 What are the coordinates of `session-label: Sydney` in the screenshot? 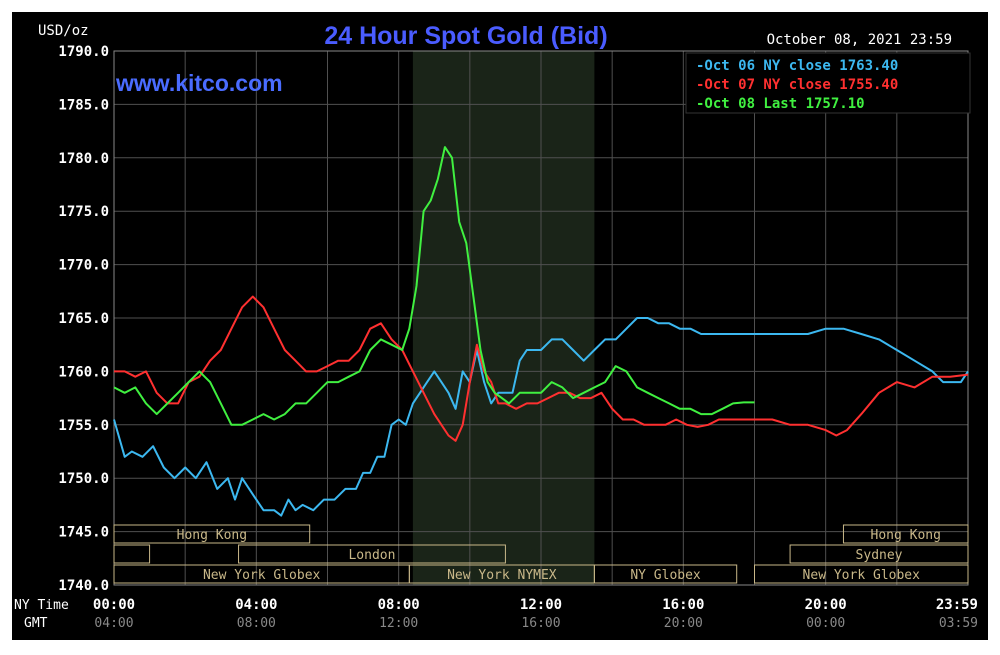 It's located at (879, 555).